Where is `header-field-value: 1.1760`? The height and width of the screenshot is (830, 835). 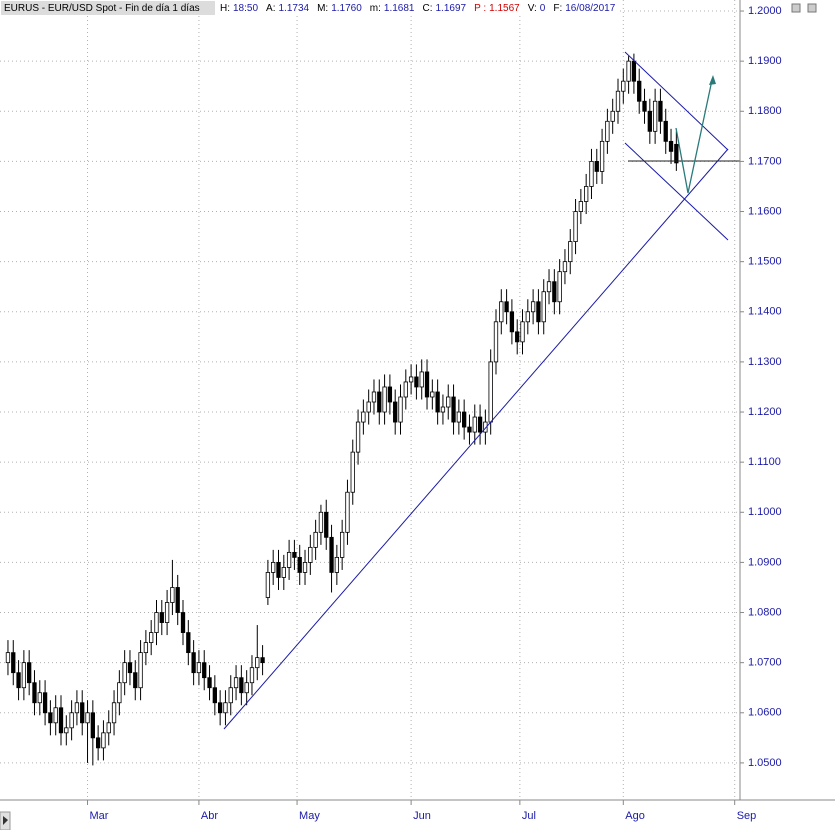 header-field-value: 1.1760 is located at coordinates (346, 8).